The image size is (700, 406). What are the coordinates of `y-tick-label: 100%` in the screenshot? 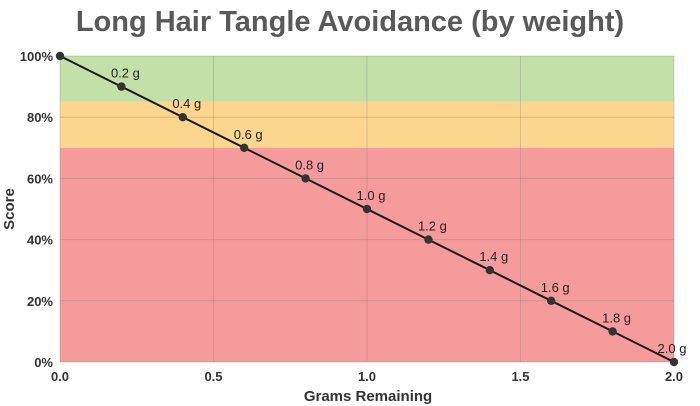 It's located at (37, 56).